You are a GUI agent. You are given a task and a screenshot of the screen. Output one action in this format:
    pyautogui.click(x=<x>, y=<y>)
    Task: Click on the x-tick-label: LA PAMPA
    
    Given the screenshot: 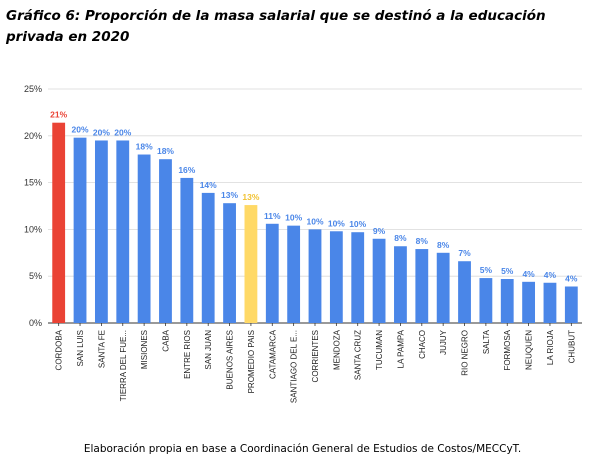 What is the action you would take?
    pyautogui.click(x=400, y=348)
    